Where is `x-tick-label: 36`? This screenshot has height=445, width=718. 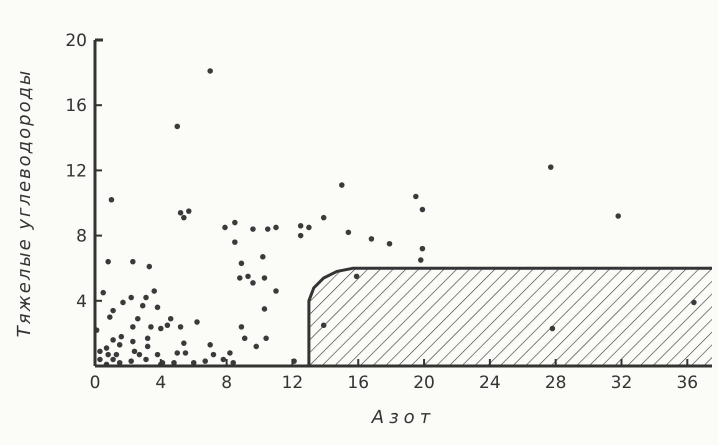
x-tick-label: 36 is located at coordinates (687, 383).